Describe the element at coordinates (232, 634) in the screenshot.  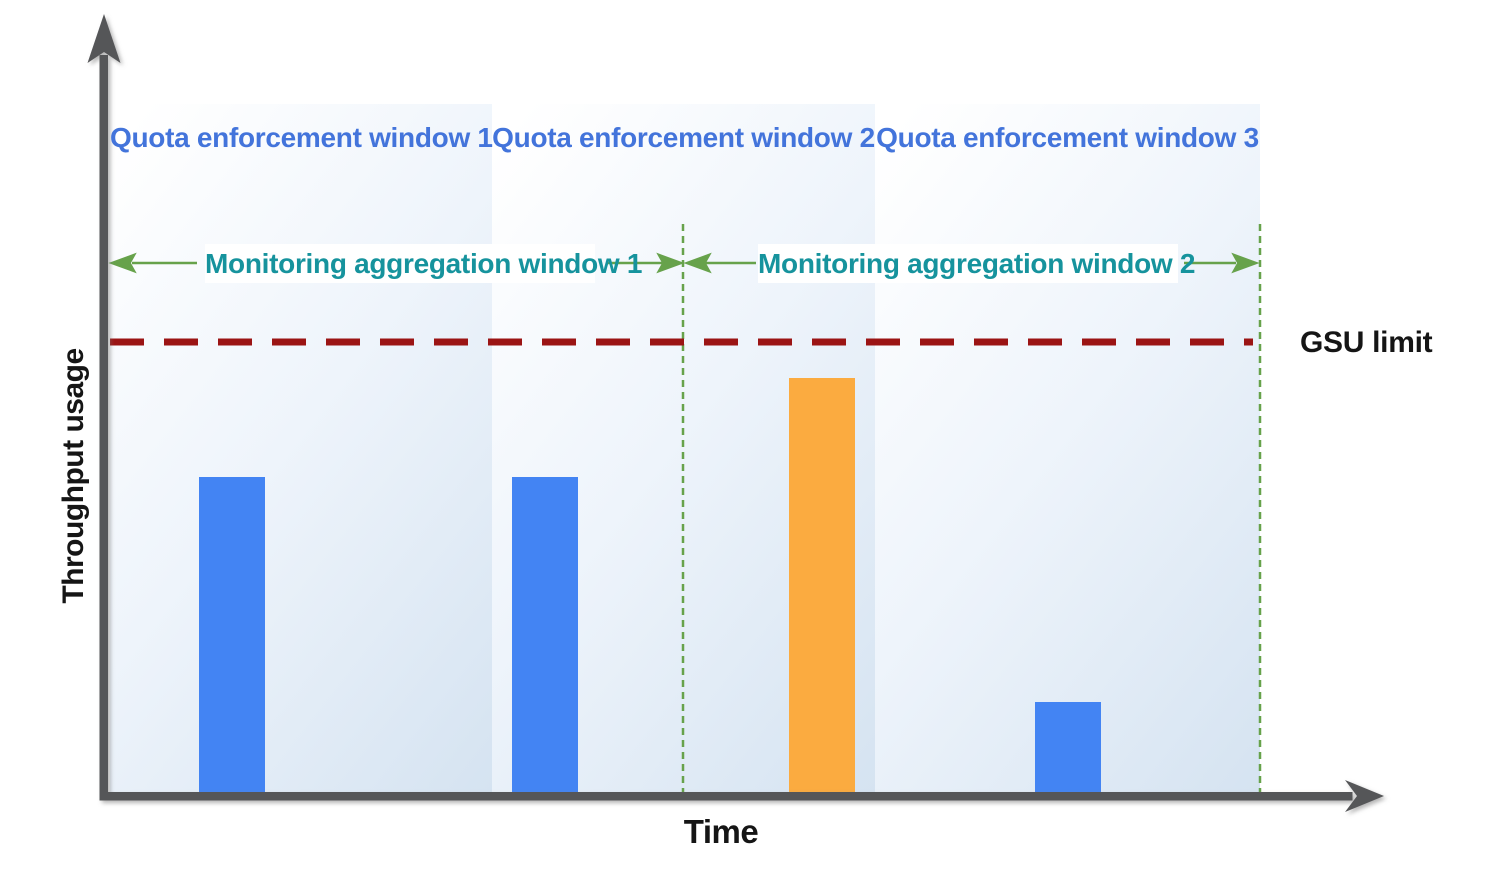
I see `usage-bar-window1` at that location.